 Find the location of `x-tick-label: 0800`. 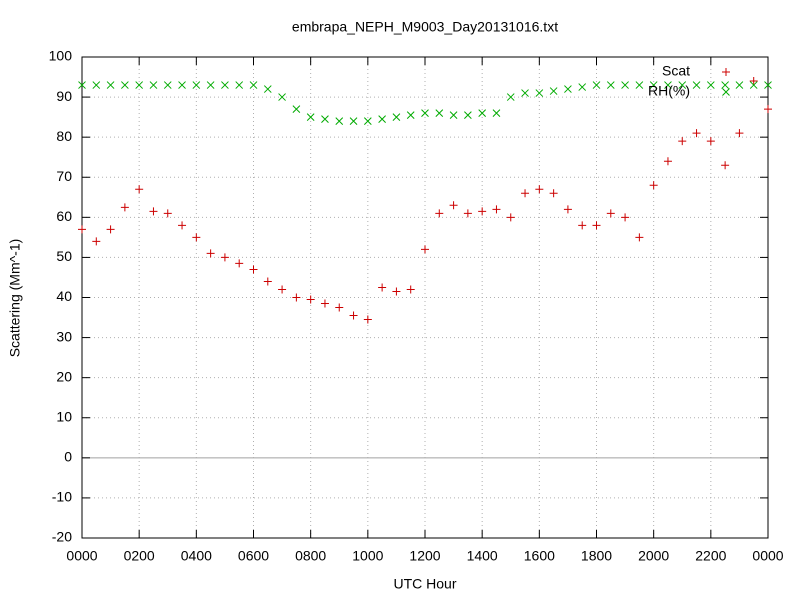

x-tick-label: 0800 is located at coordinates (310, 556).